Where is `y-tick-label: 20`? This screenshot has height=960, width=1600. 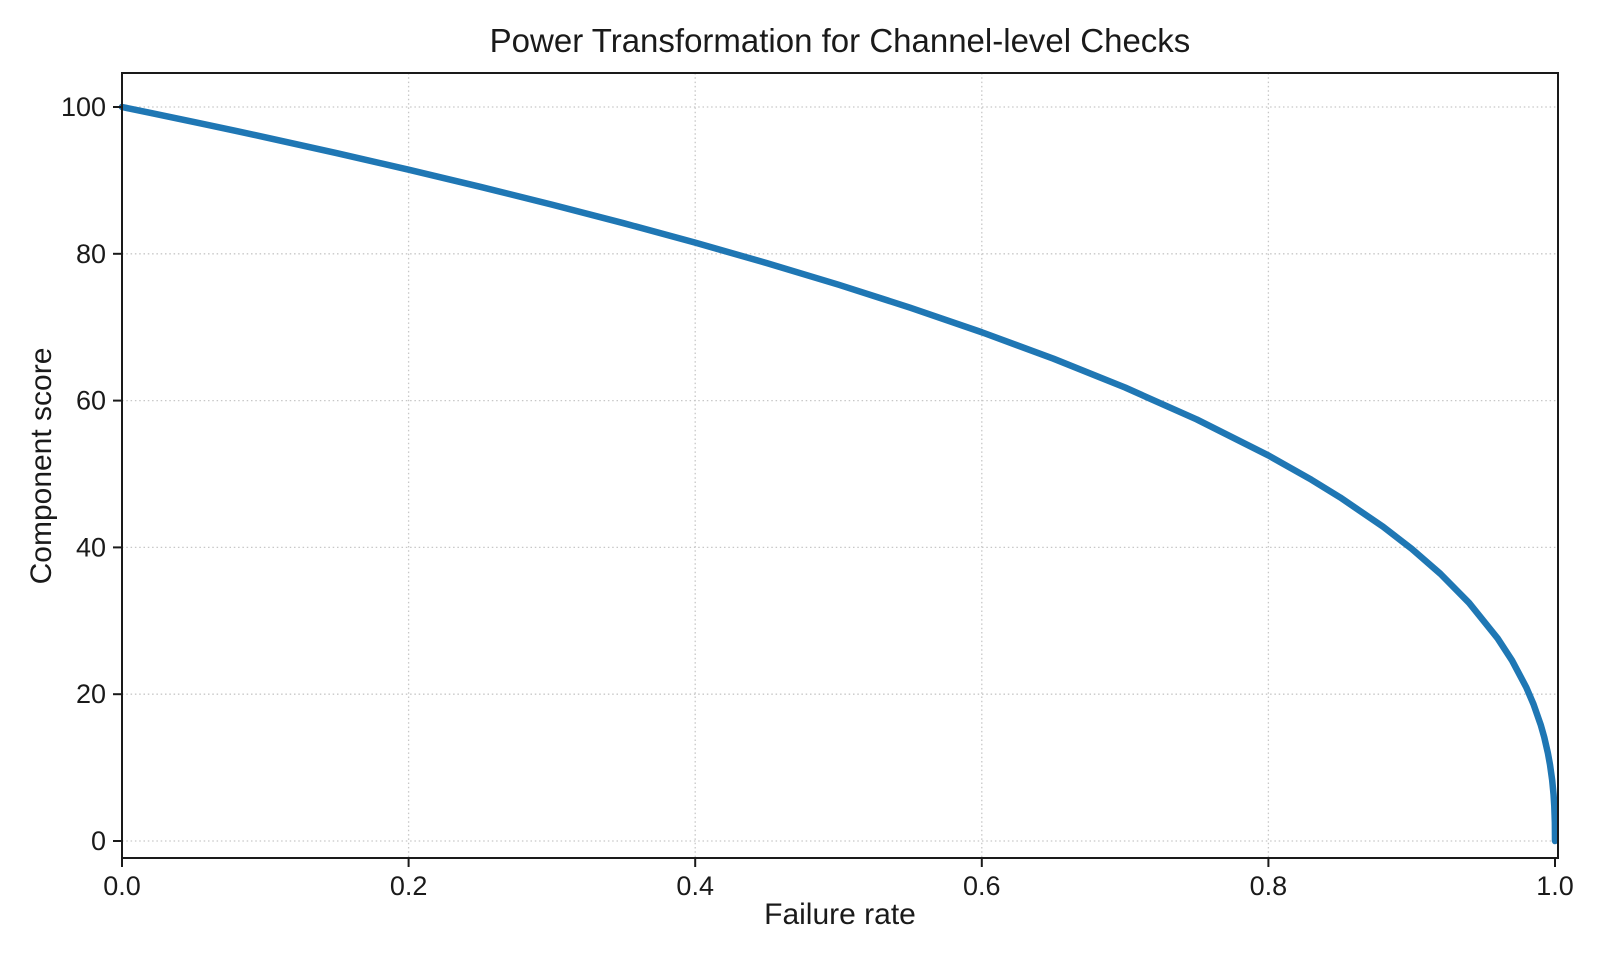
y-tick-label: 20 is located at coordinates (91, 694).